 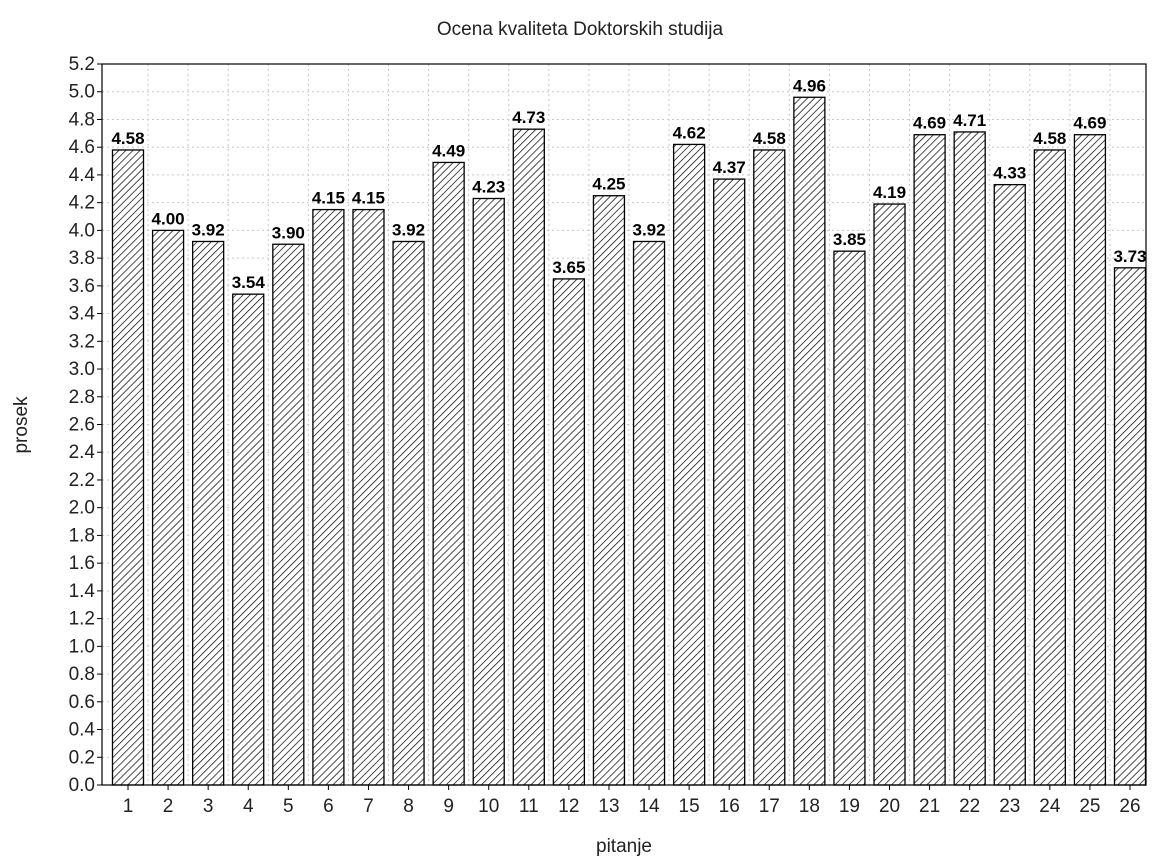 What do you see at coordinates (580, 29) in the screenshot?
I see `chart-title: Ocena kvaliteta Doktorskih studija` at bounding box center [580, 29].